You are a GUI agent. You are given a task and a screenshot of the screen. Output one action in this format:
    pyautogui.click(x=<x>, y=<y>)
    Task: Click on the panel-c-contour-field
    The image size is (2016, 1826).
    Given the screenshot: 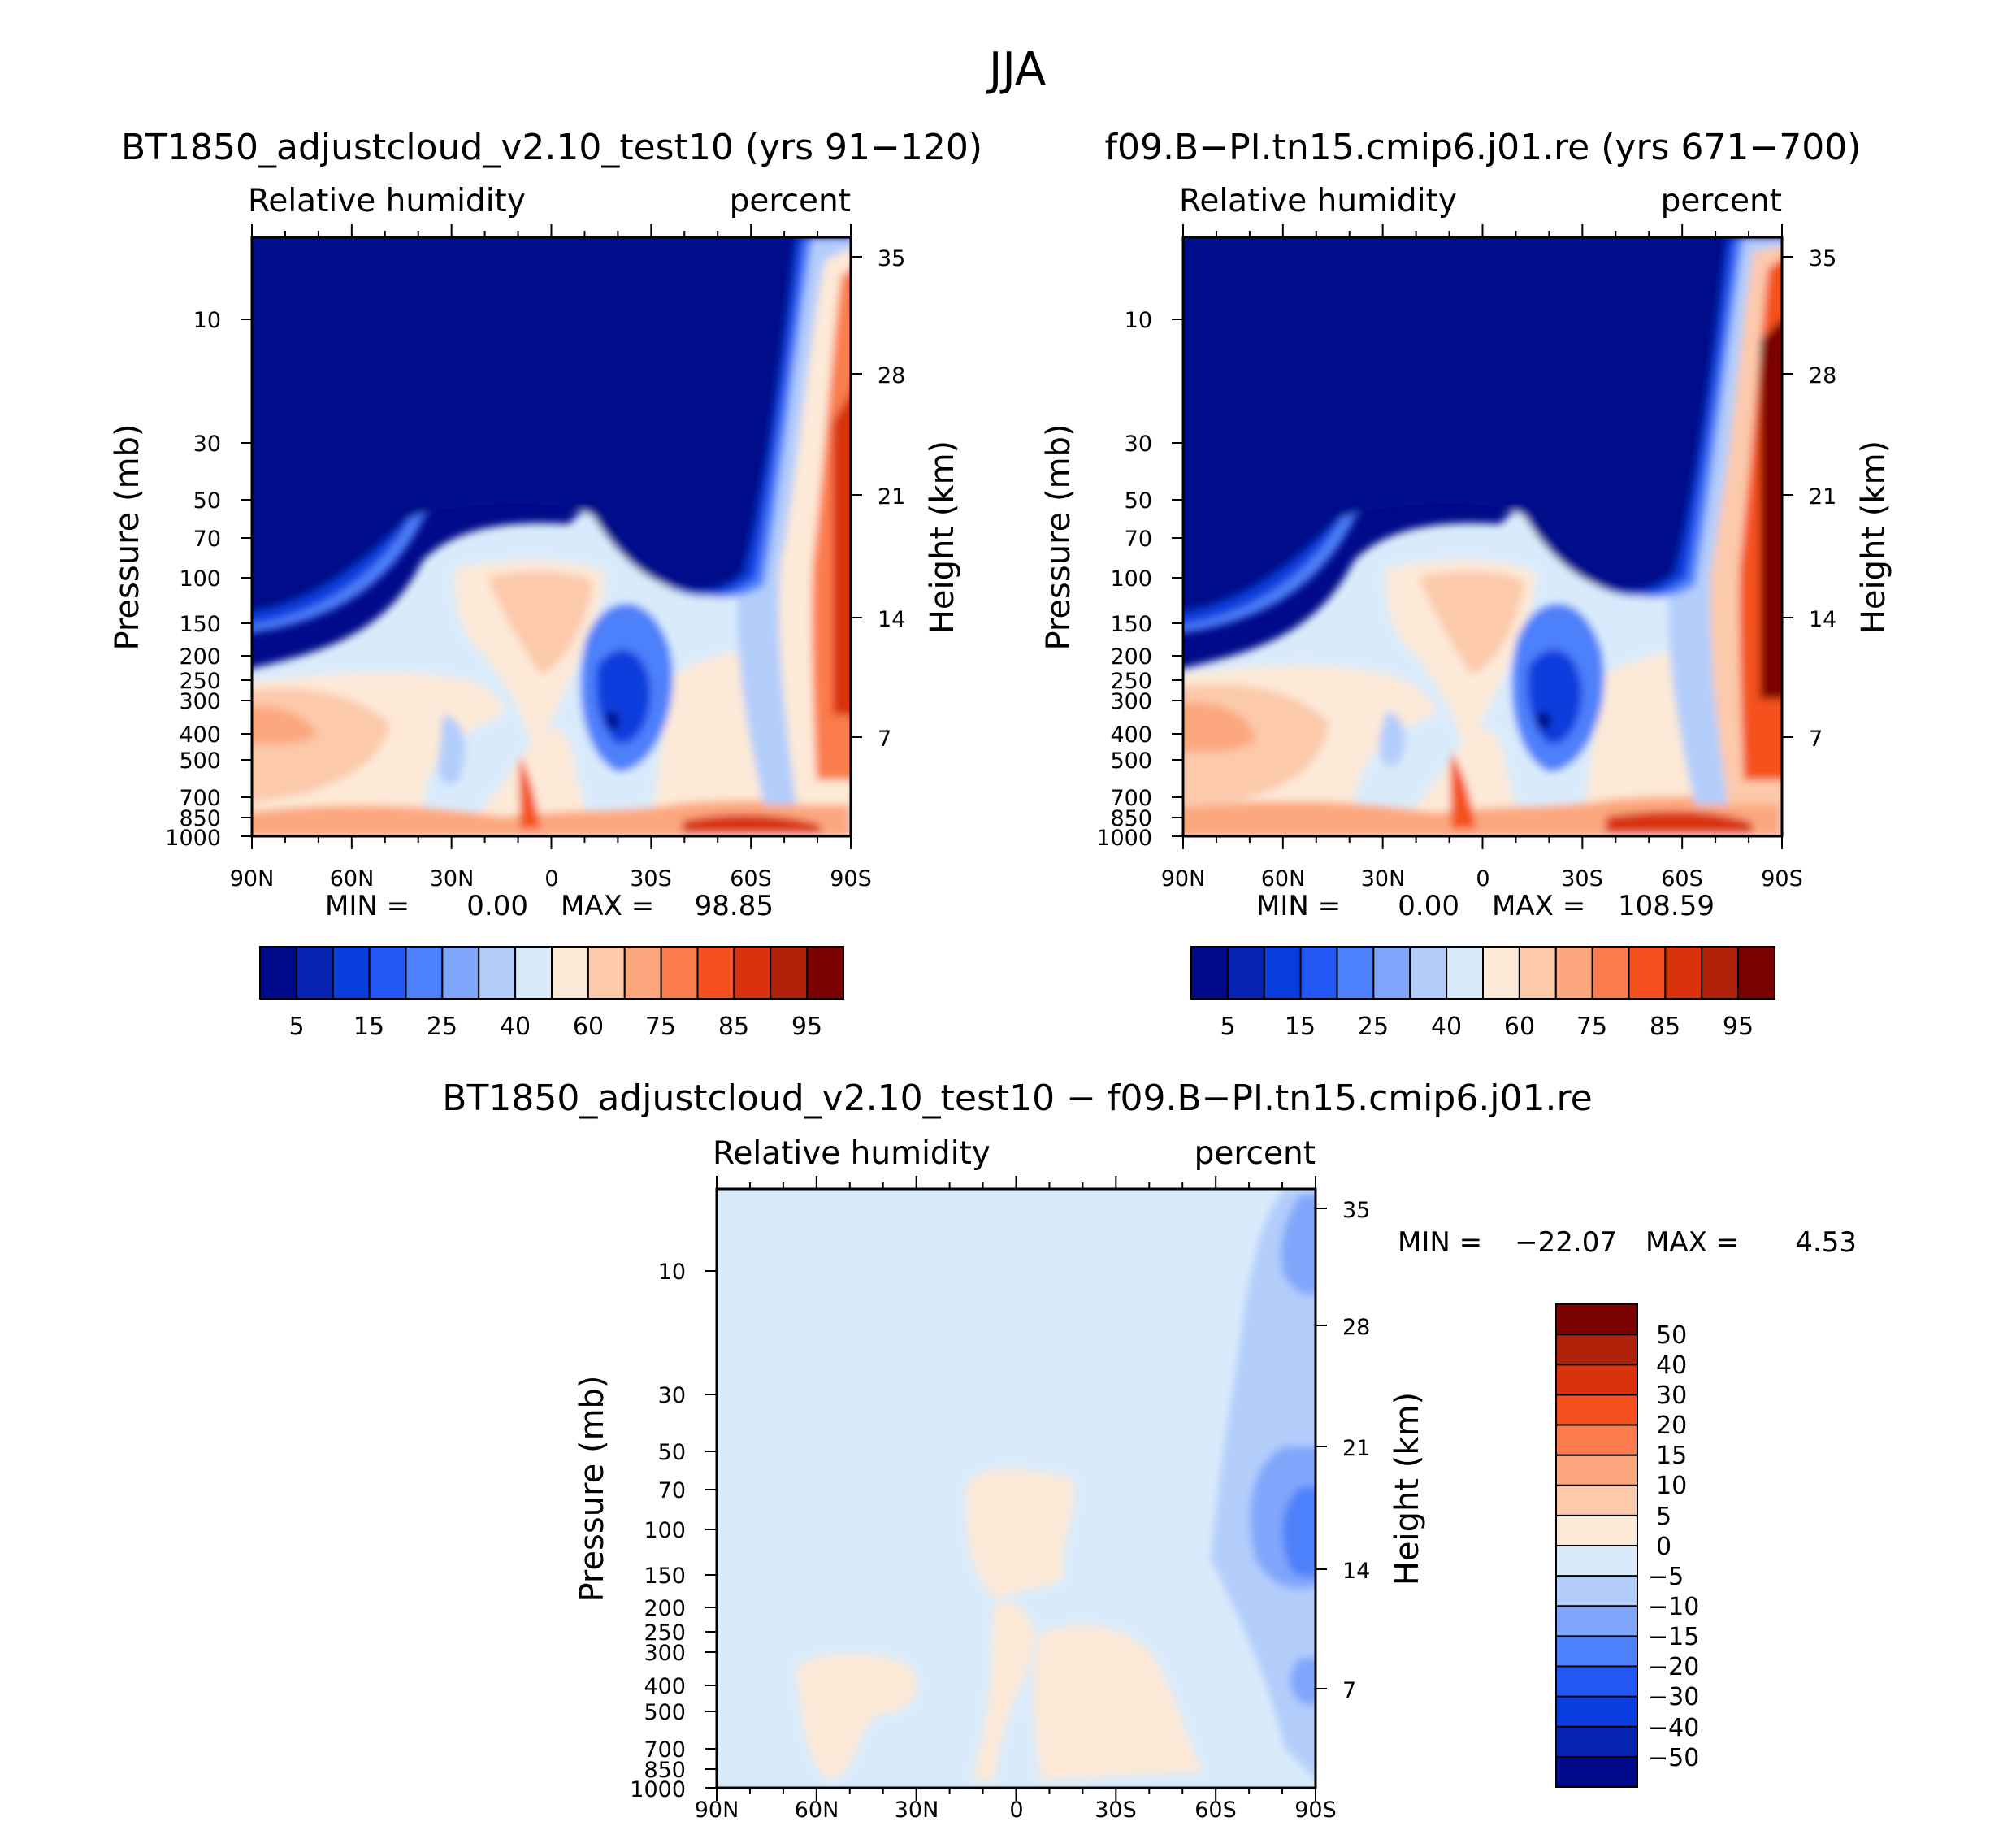 What is the action you would take?
    pyautogui.click(x=1016, y=1488)
    